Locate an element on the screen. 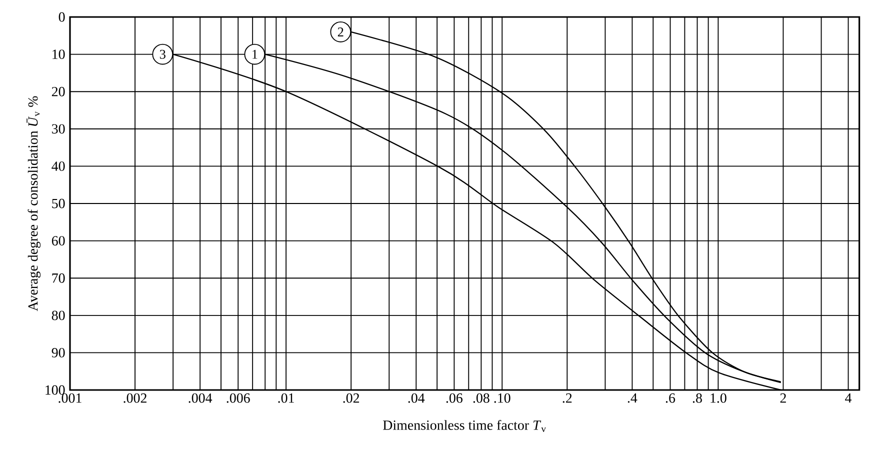  x-tick-label: .2 is located at coordinates (567, 398).